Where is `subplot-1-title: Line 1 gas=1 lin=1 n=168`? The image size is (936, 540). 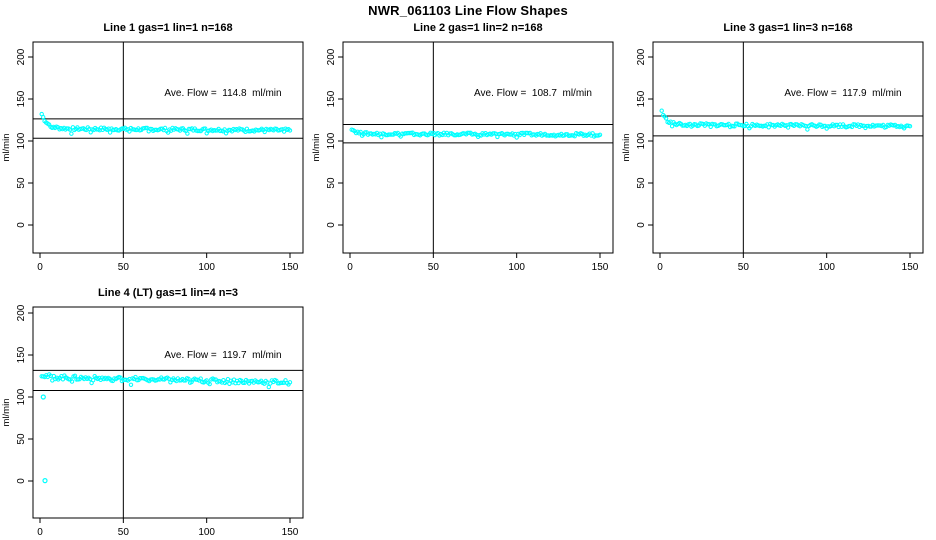 subplot-1-title: Line 1 gas=1 lin=1 n=168 is located at coordinates (168, 28).